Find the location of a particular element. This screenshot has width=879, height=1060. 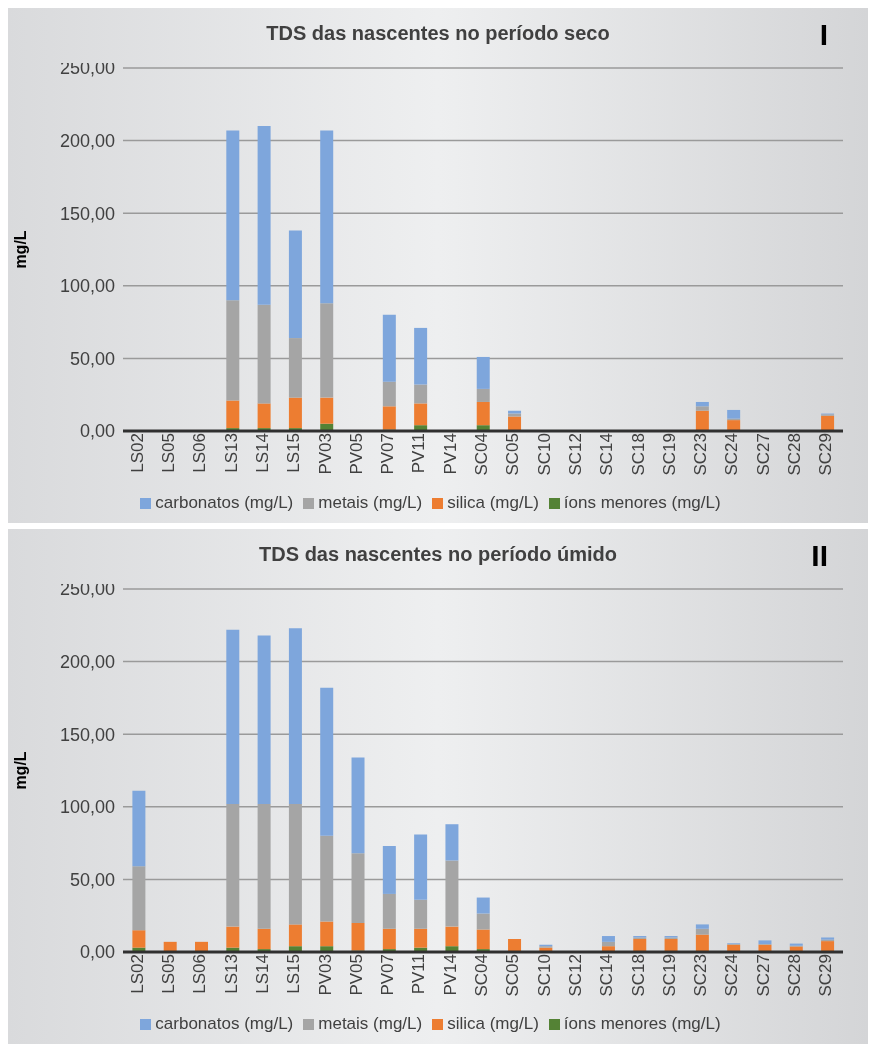

chart-title: TDS das nascentes no período úmido is located at coordinates (438, 554).